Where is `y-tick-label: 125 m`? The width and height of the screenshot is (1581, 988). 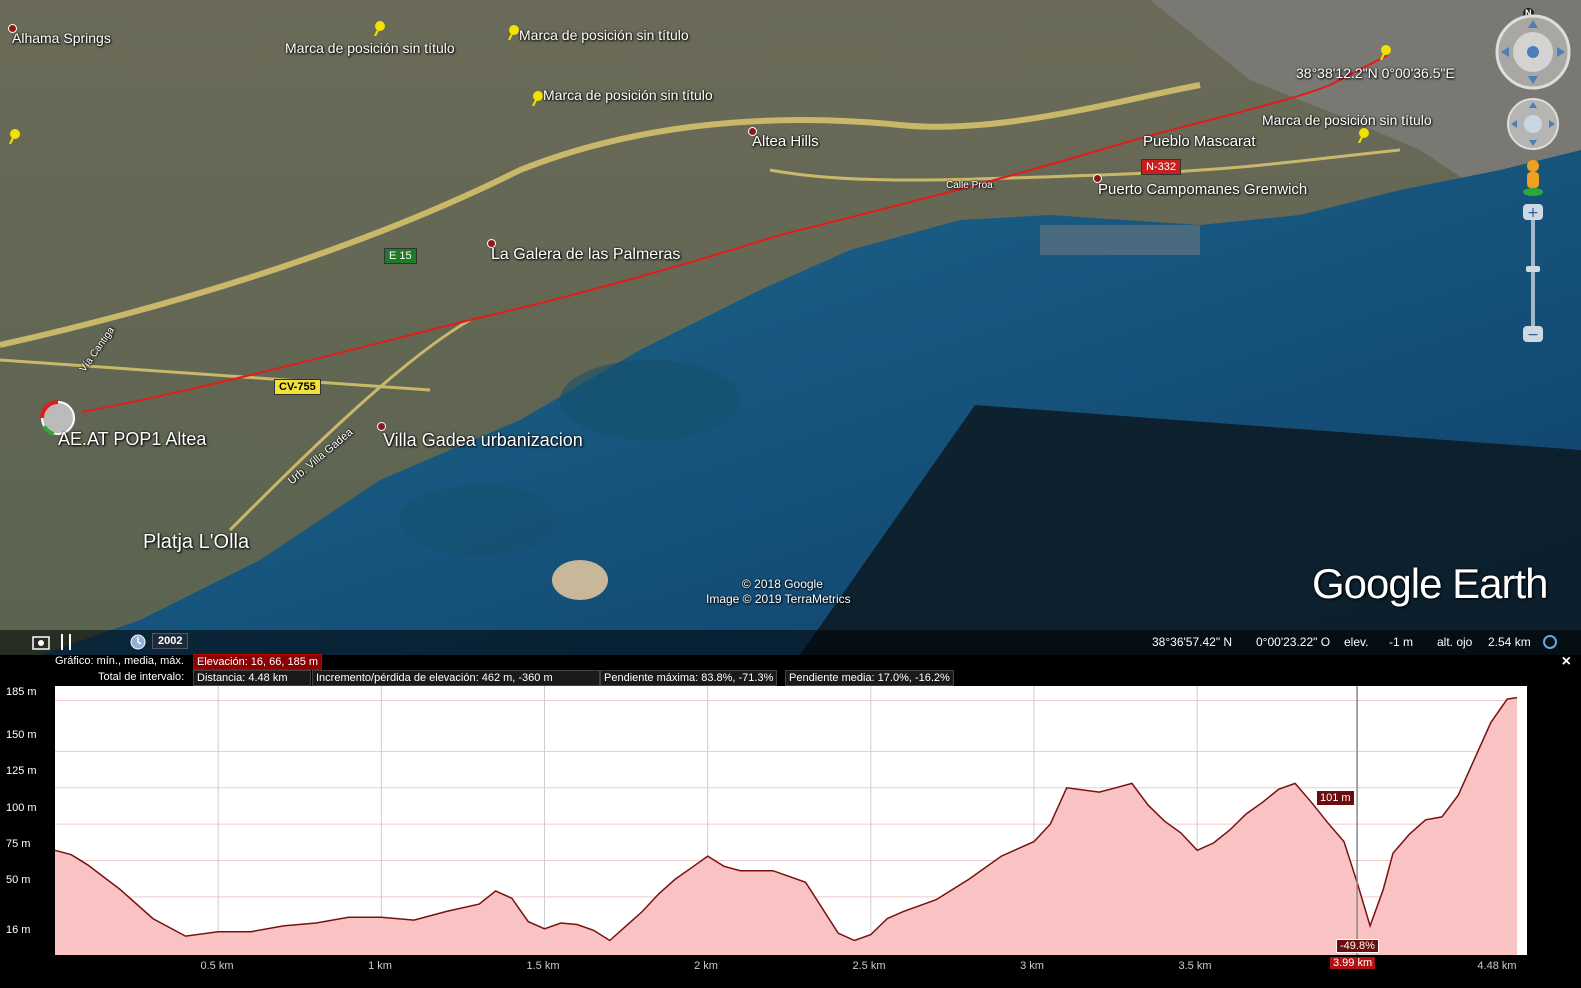
y-tick-label: 125 m is located at coordinates (21, 771).